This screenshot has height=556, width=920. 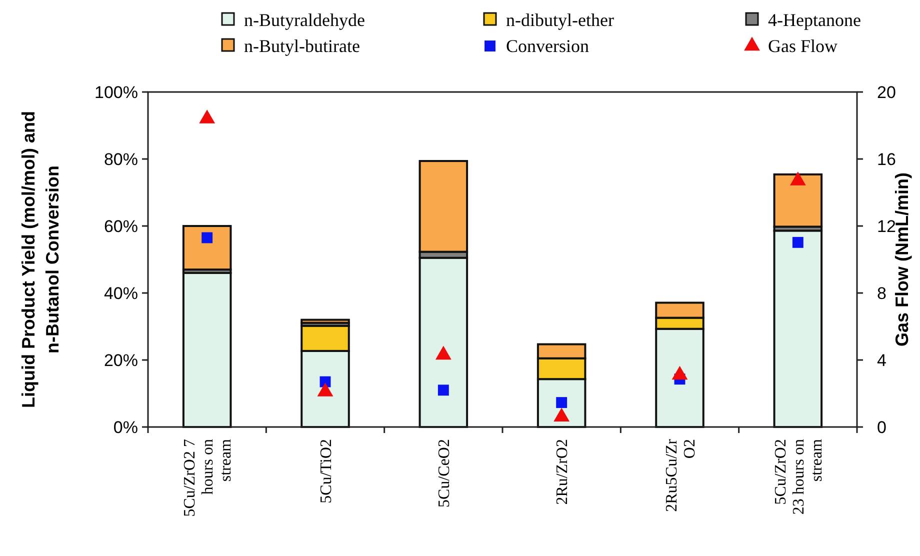 I want to click on legend-label: Gas Flow, so click(x=803, y=46).